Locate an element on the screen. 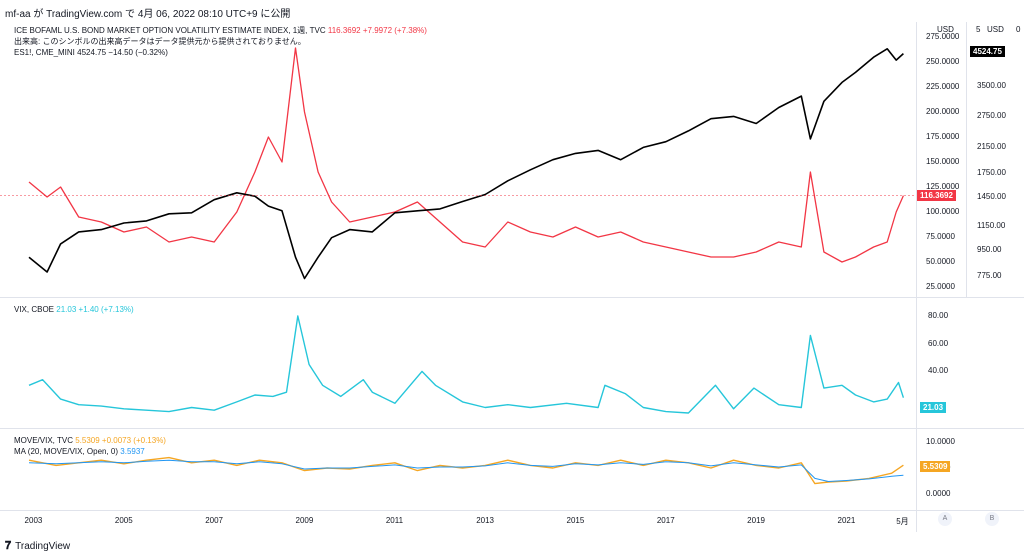  es-axis-tick: 775.00 is located at coordinates (989, 275).